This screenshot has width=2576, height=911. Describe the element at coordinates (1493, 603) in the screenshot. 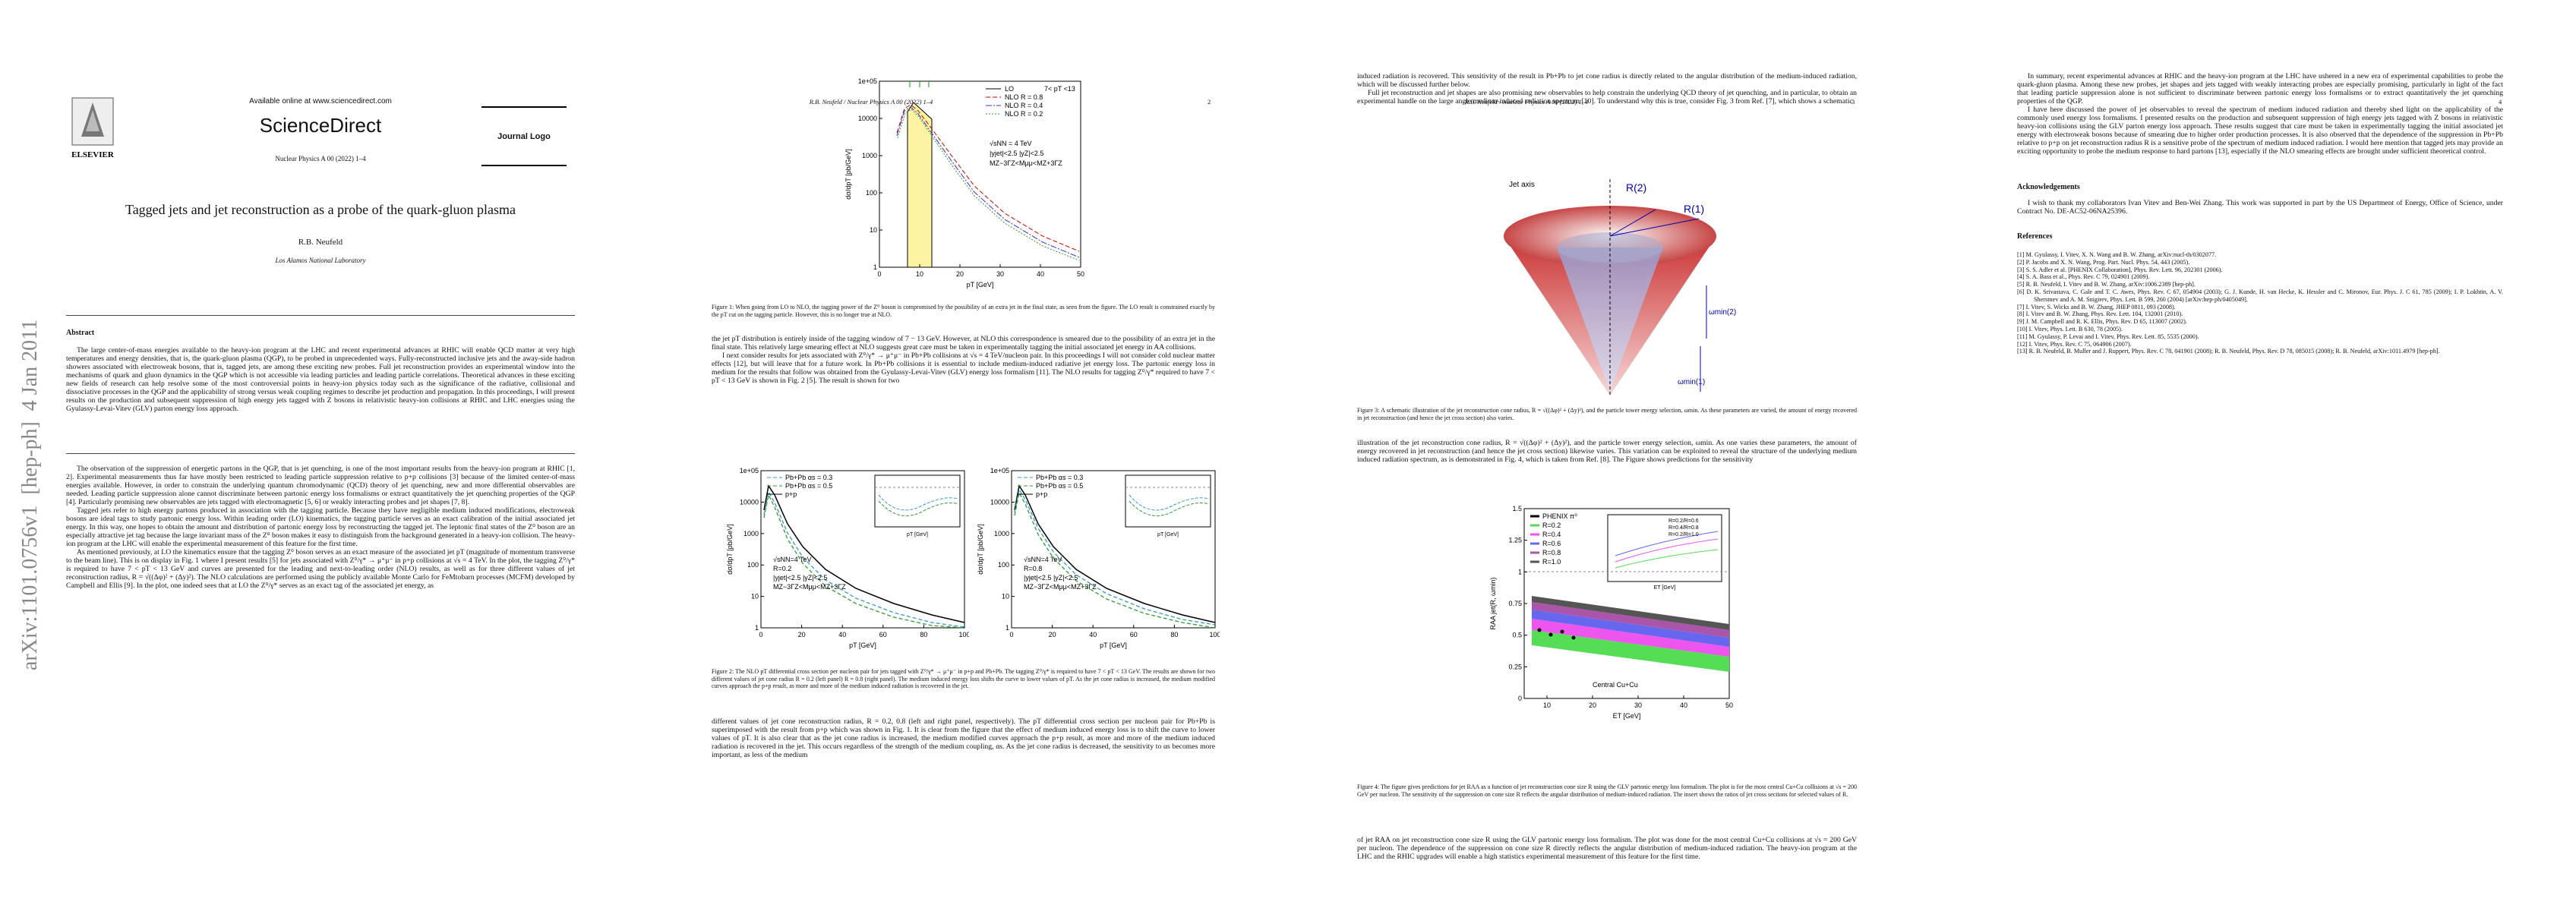

I see `y-axis-label: RAA jet(R, ωmin)` at that location.